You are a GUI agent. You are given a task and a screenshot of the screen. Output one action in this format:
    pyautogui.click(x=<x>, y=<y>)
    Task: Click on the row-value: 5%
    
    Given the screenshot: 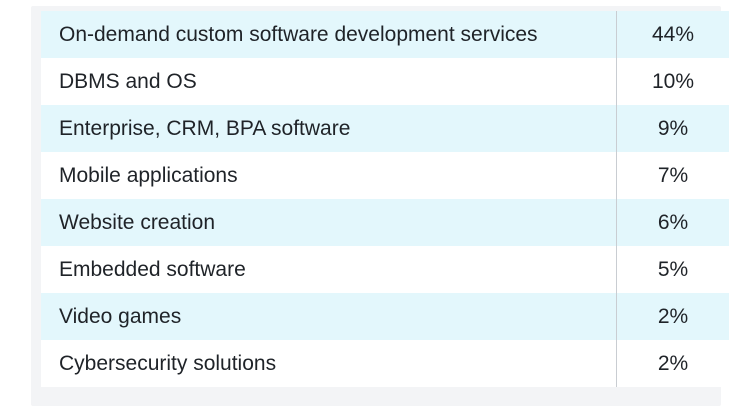 What is the action you would take?
    pyautogui.click(x=672, y=269)
    